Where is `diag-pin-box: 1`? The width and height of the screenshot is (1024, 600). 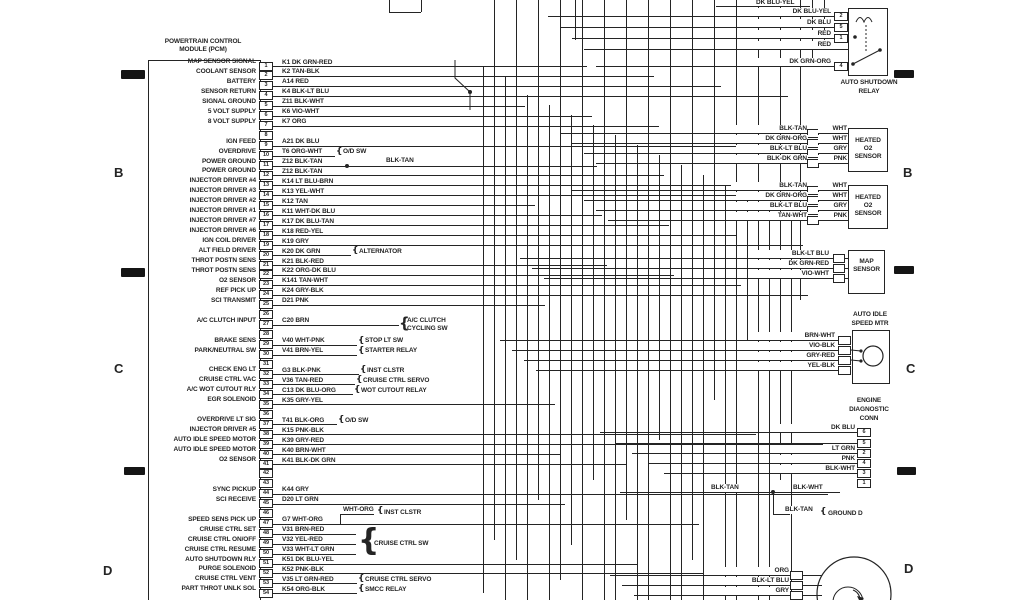 diag-pin-box: 1 is located at coordinates (864, 483).